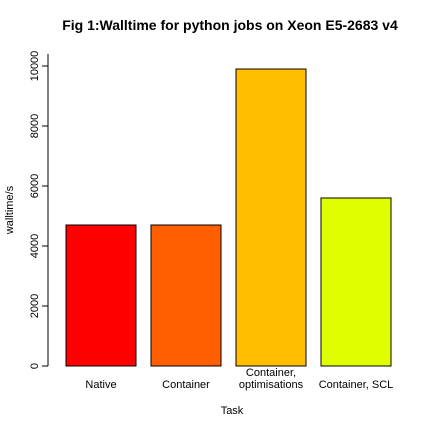 This screenshot has width=432, height=432. Describe the element at coordinates (271, 385) in the screenshot. I see `x-tick-label-line: optimisations` at that location.